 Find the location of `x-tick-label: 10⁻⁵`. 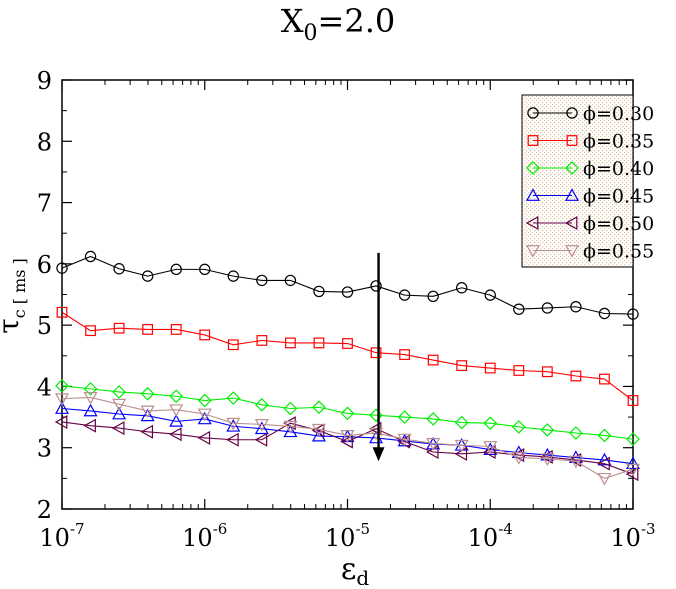

x-tick-label: 10⁻⁵ is located at coordinates (347, 536).